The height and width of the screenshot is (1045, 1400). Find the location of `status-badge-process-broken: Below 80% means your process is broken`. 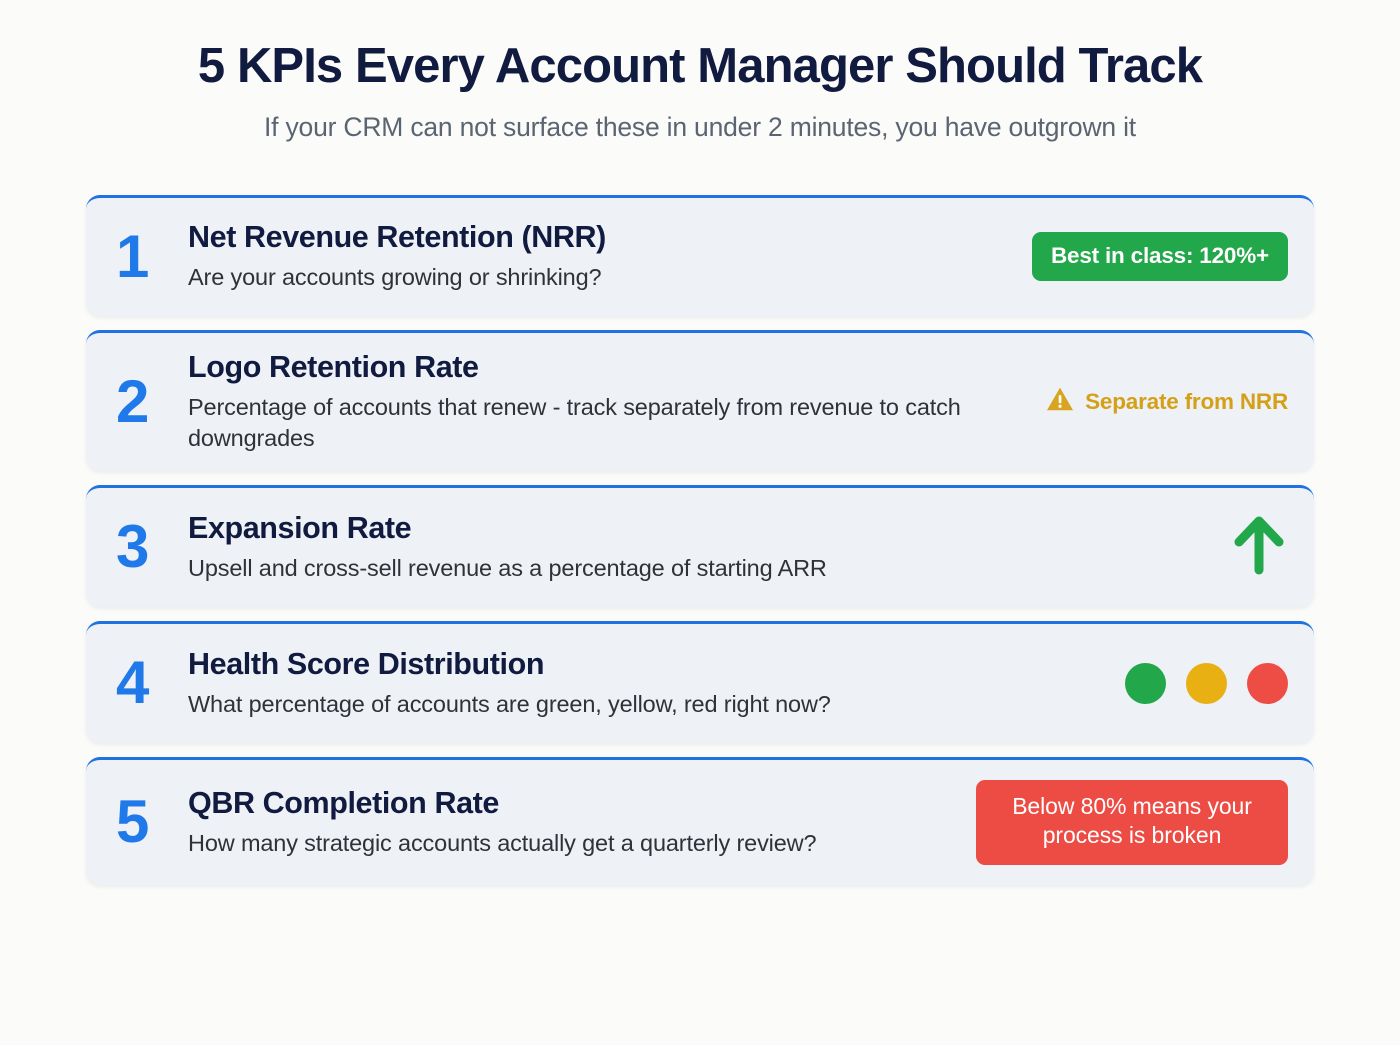

status-badge-process-broken: Below 80% means your process is broken is located at coordinates (1132, 822).